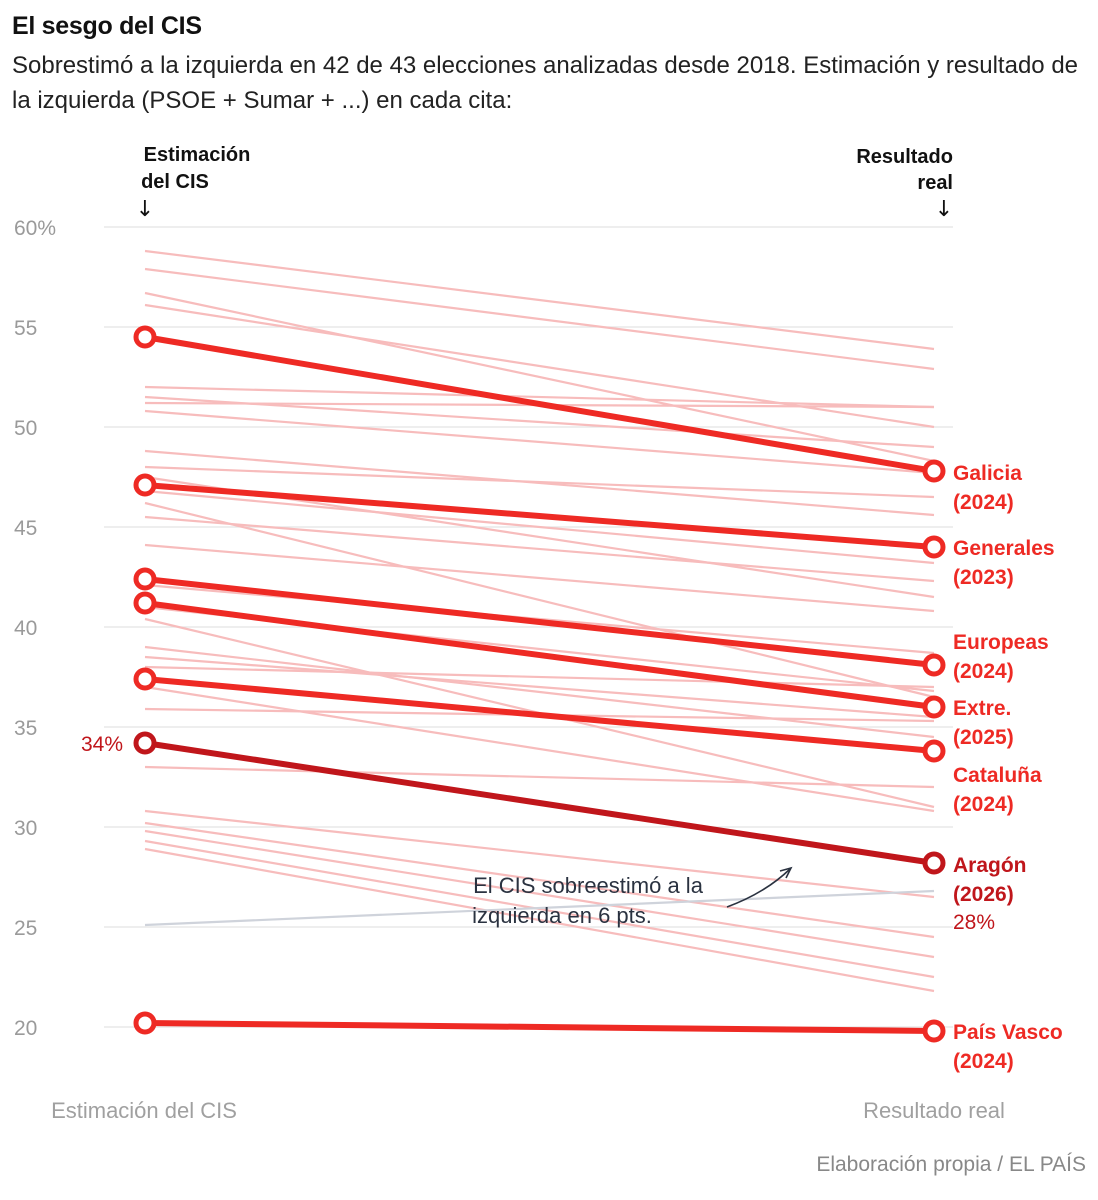  What do you see at coordinates (974, 922) in the screenshot?
I see `value-result-aragon: 28%` at bounding box center [974, 922].